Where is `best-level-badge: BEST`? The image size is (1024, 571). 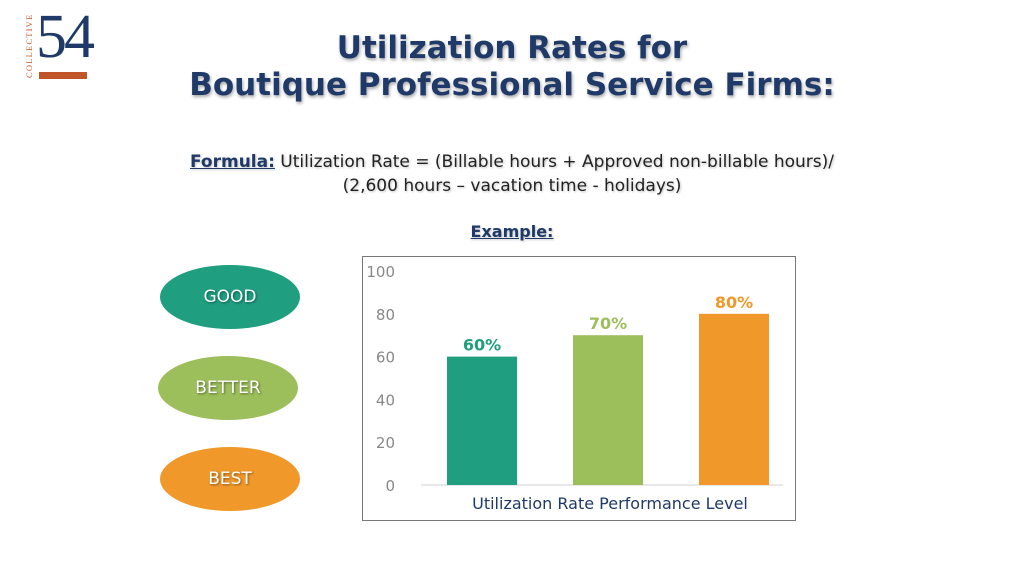 best-level-badge: BEST is located at coordinates (230, 479).